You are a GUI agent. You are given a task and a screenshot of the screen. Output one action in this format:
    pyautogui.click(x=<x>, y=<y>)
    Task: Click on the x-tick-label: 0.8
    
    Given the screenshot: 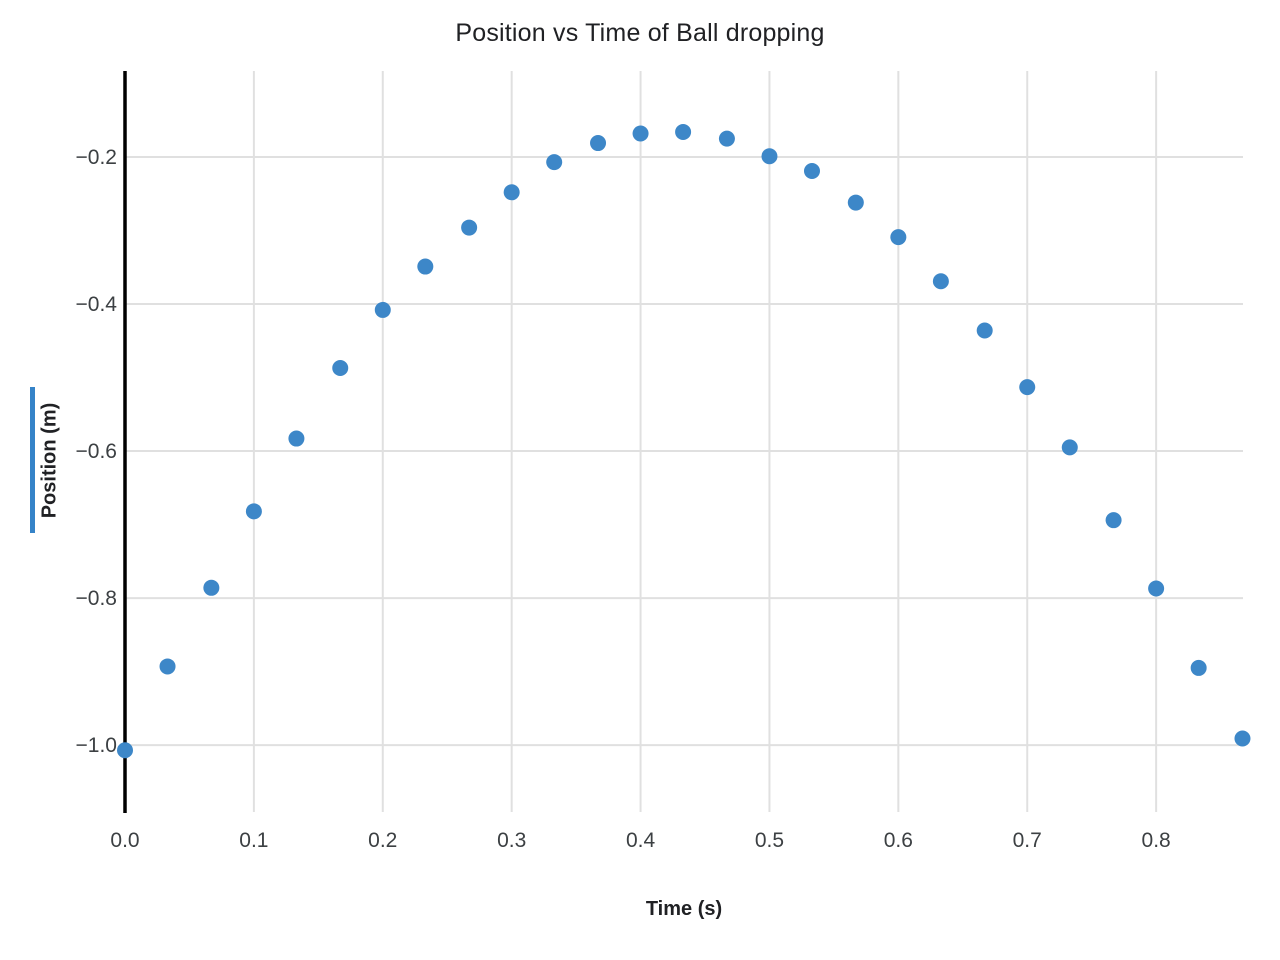 What is the action you would take?
    pyautogui.click(x=1156, y=840)
    